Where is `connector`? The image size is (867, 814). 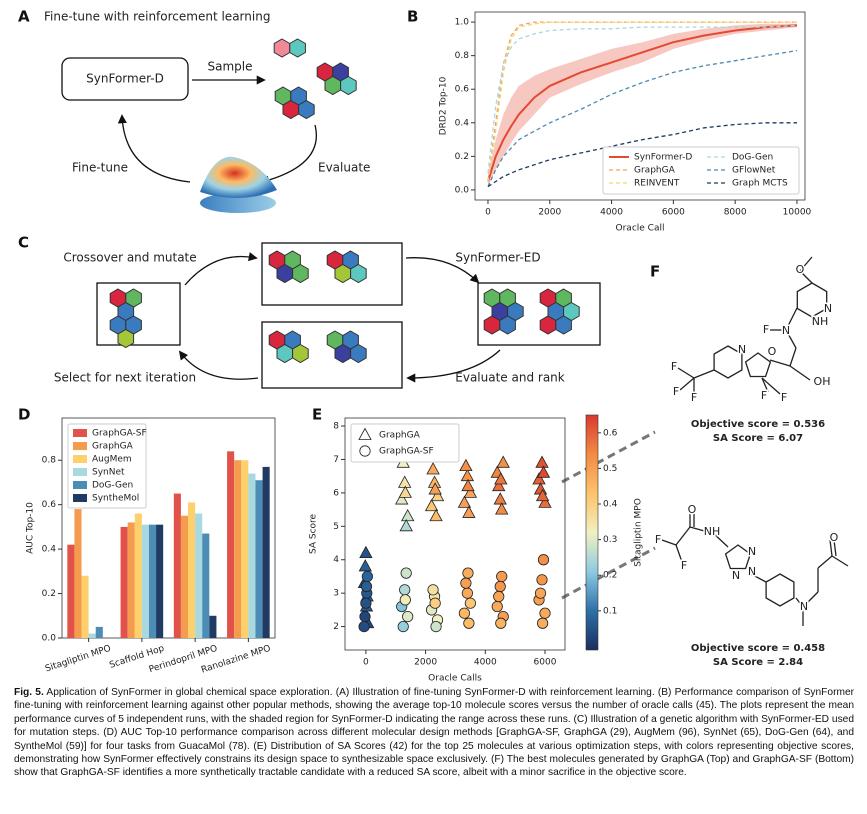 connector is located at coordinates (608, 573).